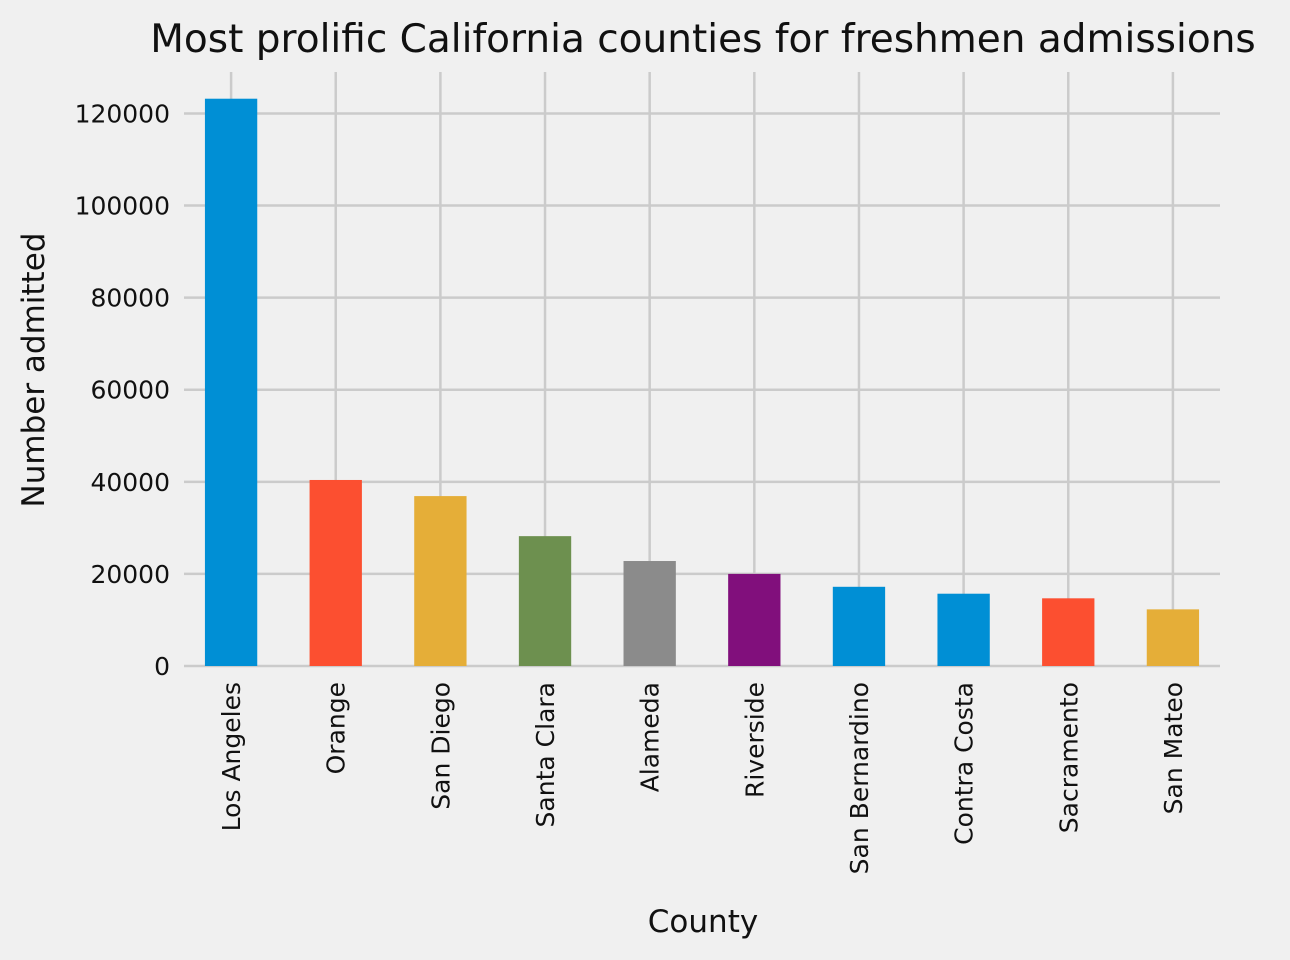 The image size is (1290, 960). I want to click on x-tick-label: Los Angeles, so click(231, 756).